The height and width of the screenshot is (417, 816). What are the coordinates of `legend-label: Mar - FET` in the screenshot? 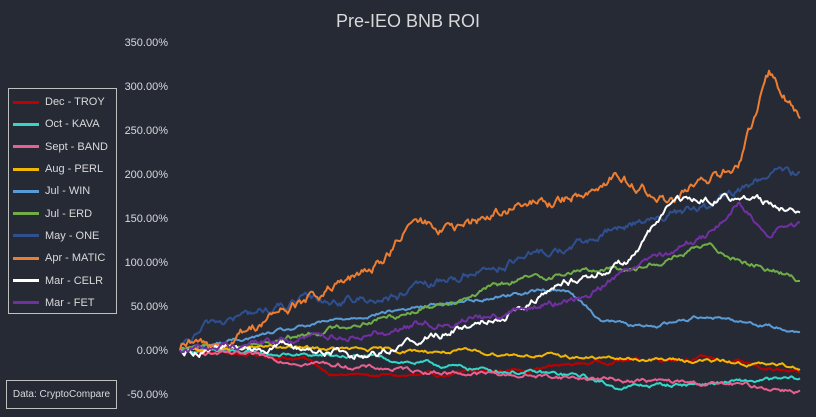 It's located at (70, 302).